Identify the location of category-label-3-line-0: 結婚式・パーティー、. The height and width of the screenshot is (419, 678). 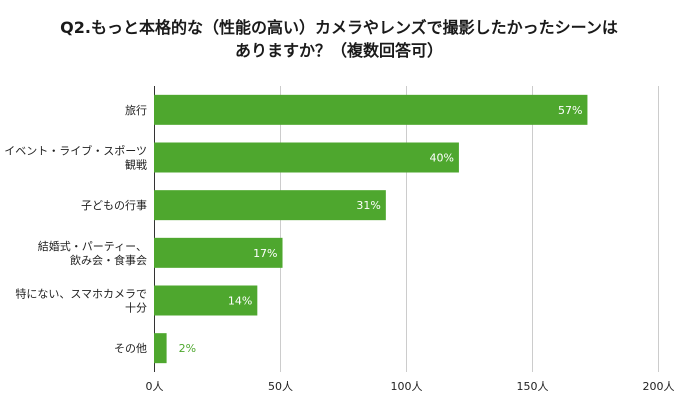
(92, 246).